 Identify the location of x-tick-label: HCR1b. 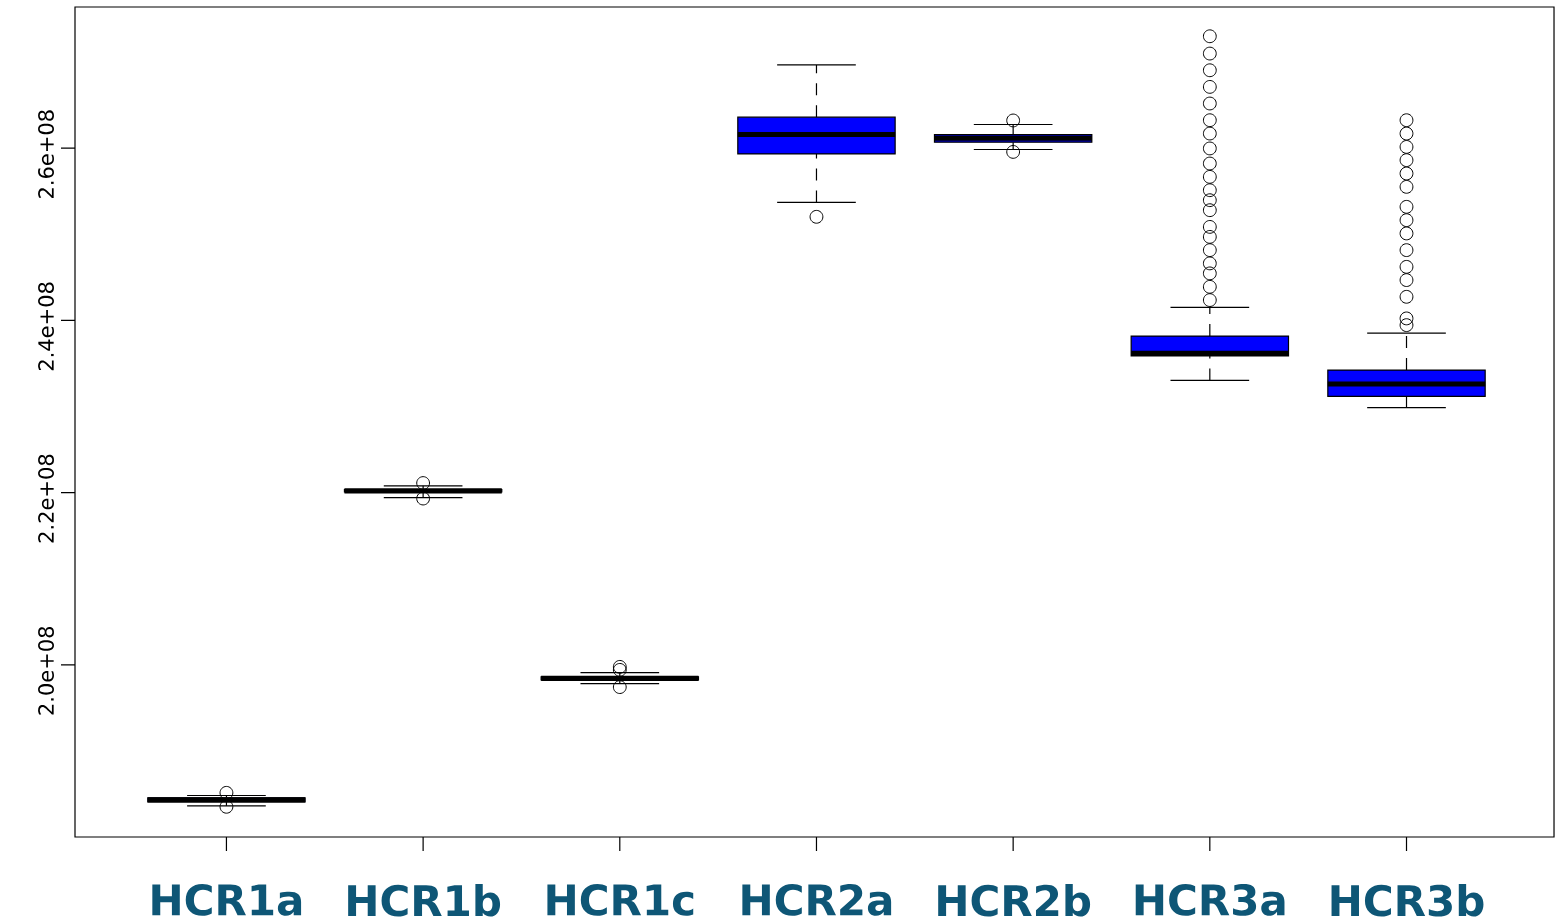
(424, 900).